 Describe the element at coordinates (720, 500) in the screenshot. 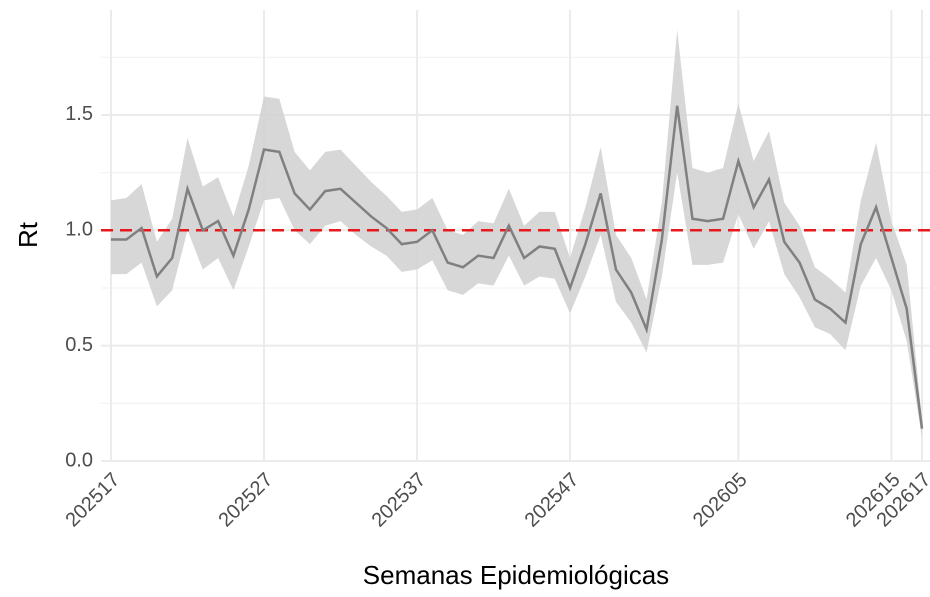

I see `x-tick-label: 202605` at that location.